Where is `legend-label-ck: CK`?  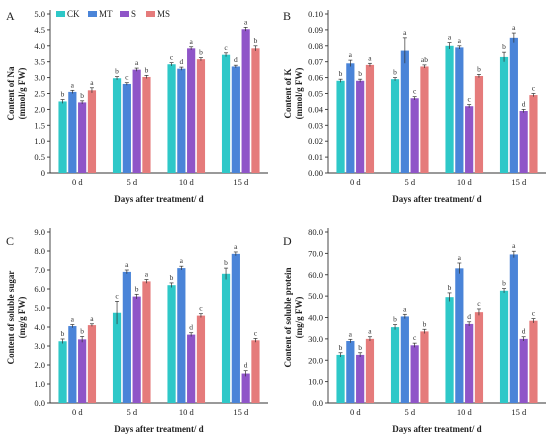 legend-label-ck: CK is located at coordinates (73, 14).